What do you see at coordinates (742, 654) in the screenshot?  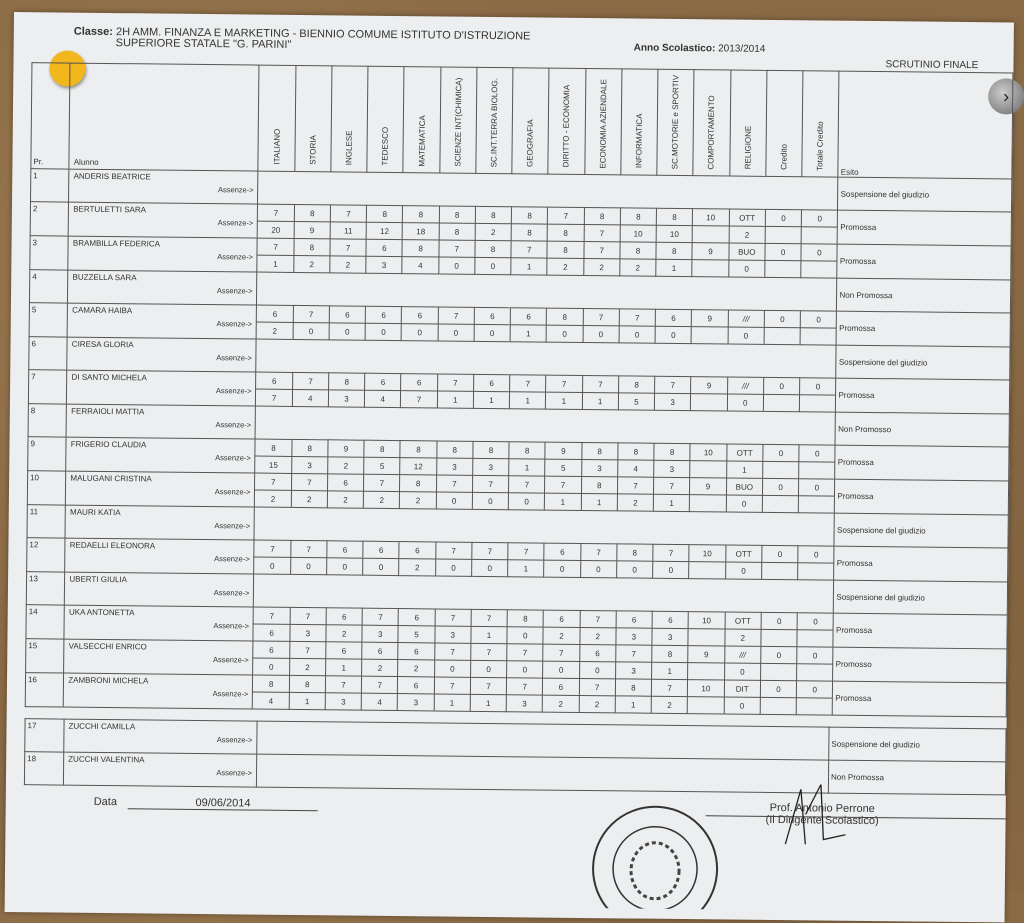 I see `grade-cell: ///` at bounding box center [742, 654].